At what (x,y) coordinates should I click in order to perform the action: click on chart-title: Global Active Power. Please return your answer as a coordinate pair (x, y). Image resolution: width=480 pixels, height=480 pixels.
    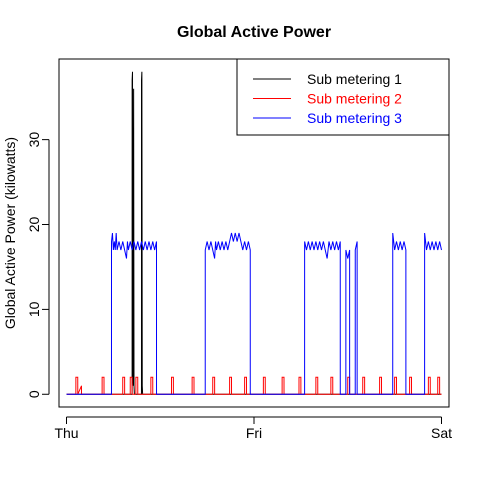
    Looking at the image, I should click on (254, 32).